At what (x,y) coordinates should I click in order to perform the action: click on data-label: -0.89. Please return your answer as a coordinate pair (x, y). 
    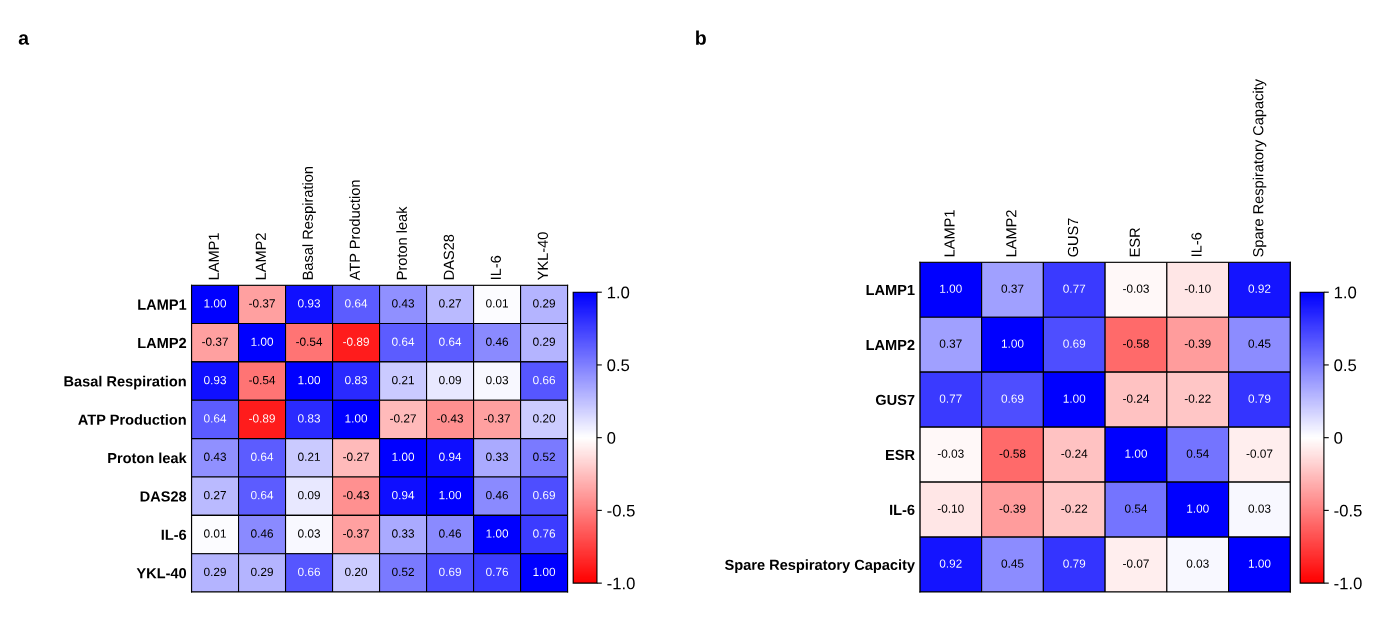
    Looking at the image, I should click on (356, 341).